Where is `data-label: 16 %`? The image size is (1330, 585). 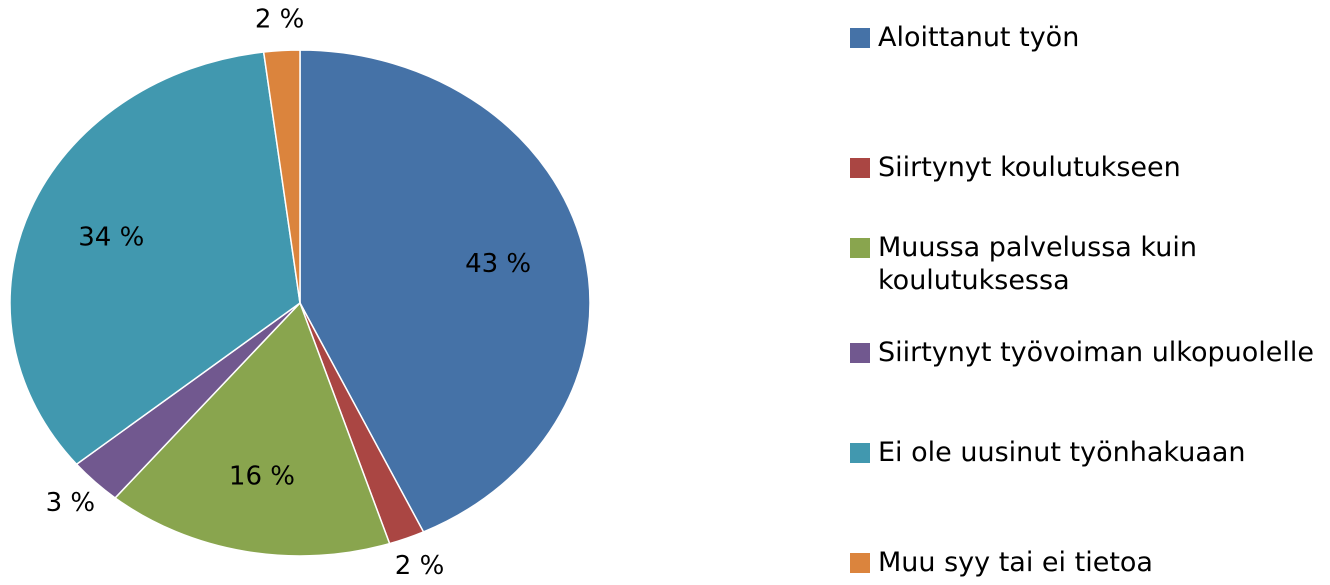 data-label: 16 % is located at coordinates (262, 476).